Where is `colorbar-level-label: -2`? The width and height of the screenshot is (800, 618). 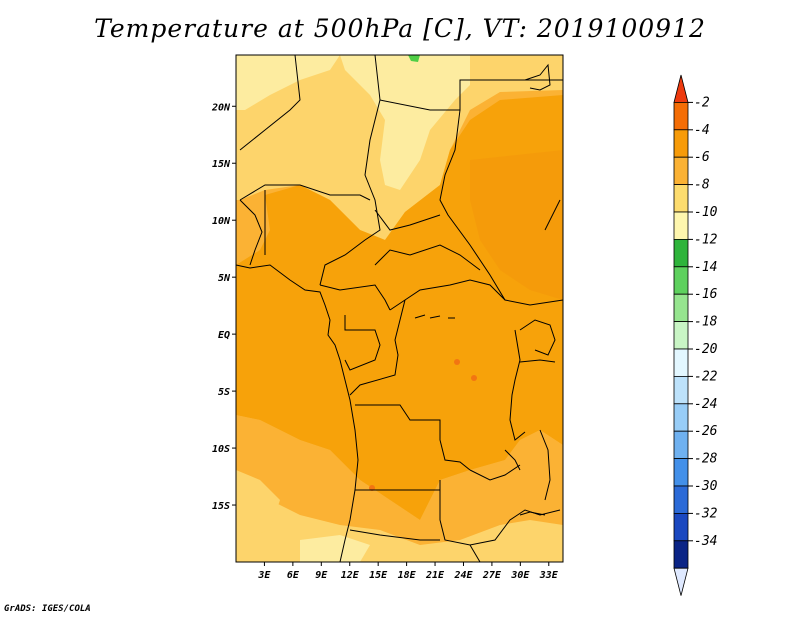
colorbar-level-label: -2 is located at coordinates (702, 102).